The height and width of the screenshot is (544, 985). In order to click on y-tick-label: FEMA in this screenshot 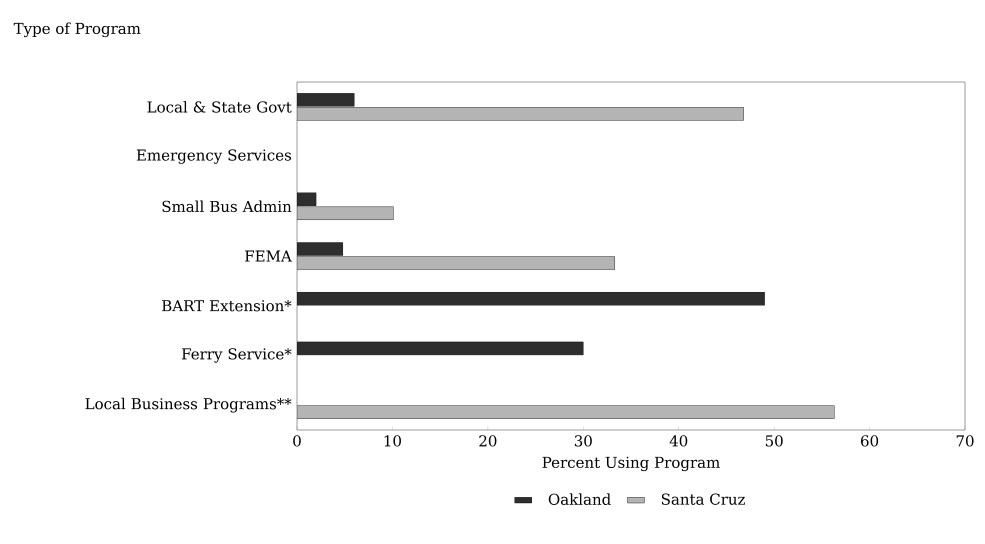, I will do `click(268, 256)`.